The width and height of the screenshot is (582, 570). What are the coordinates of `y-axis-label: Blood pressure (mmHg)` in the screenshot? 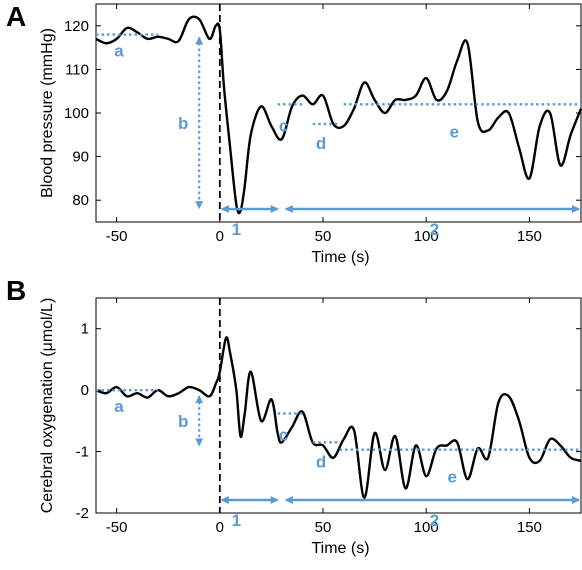 It's located at (47, 113).